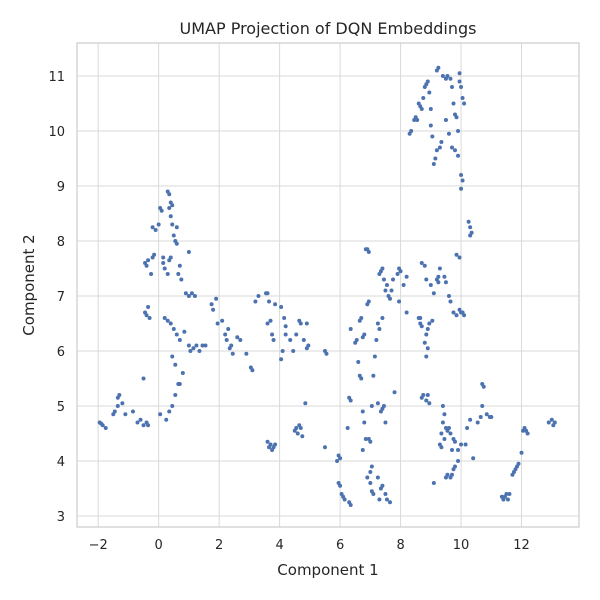 The width and height of the screenshot is (600, 600). Describe the element at coordinates (56, 77) in the screenshot. I see `y-tick-label: 11` at that location.